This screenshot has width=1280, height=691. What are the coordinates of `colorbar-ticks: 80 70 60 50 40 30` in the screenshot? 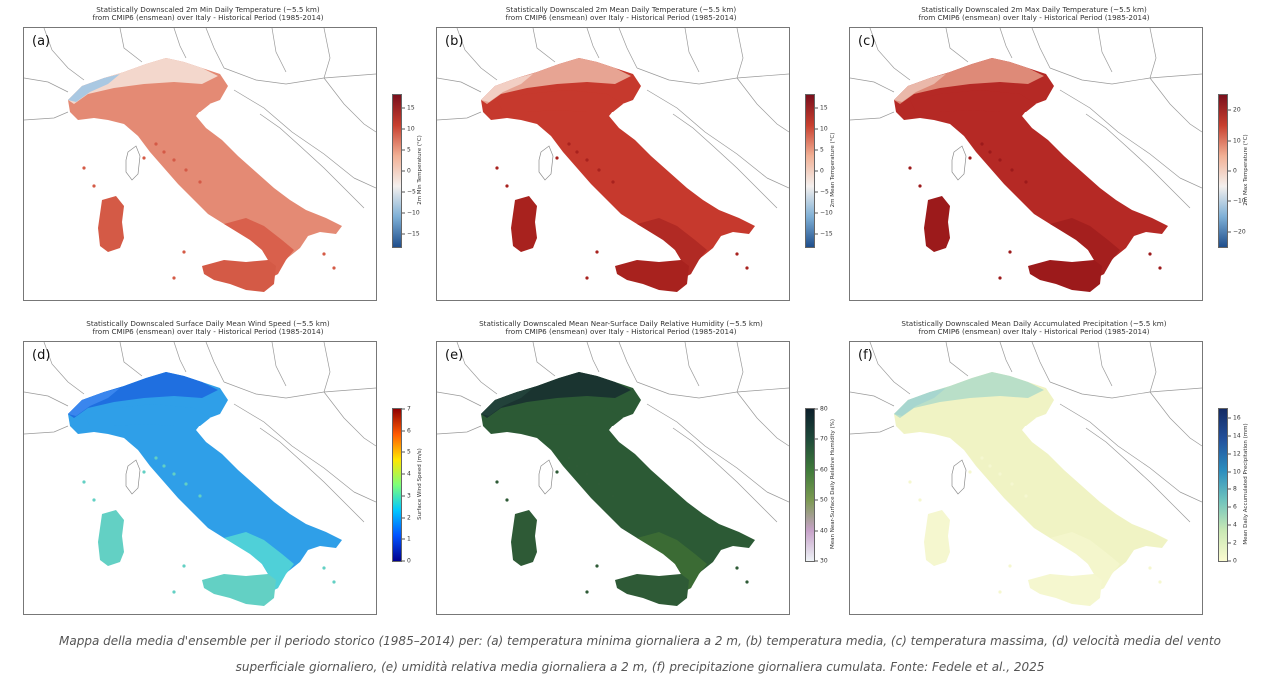 It's located at (824, 485).